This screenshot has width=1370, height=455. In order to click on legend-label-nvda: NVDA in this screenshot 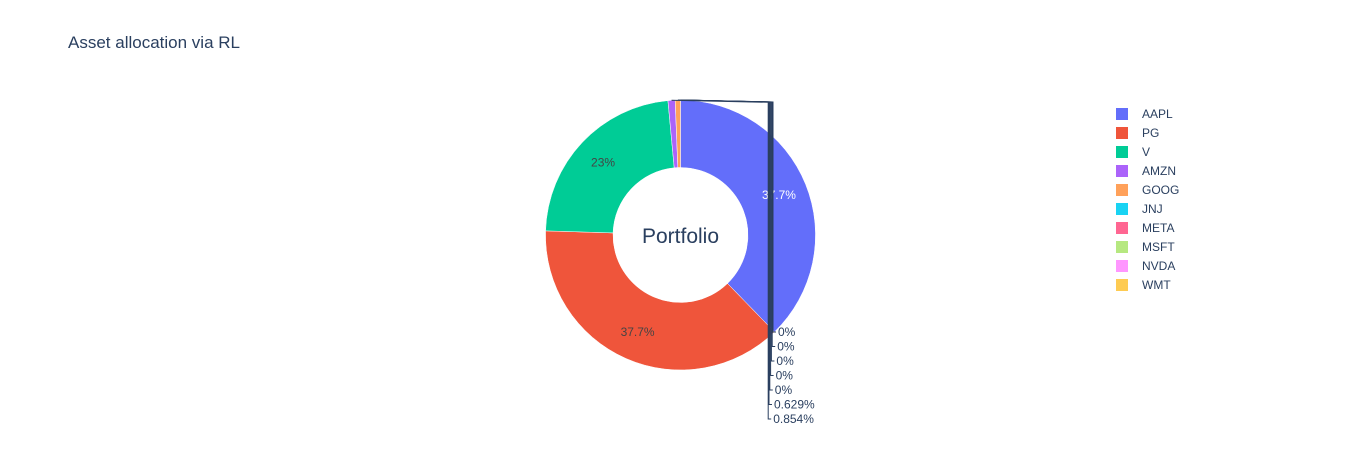, I will do `click(1158, 266)`.